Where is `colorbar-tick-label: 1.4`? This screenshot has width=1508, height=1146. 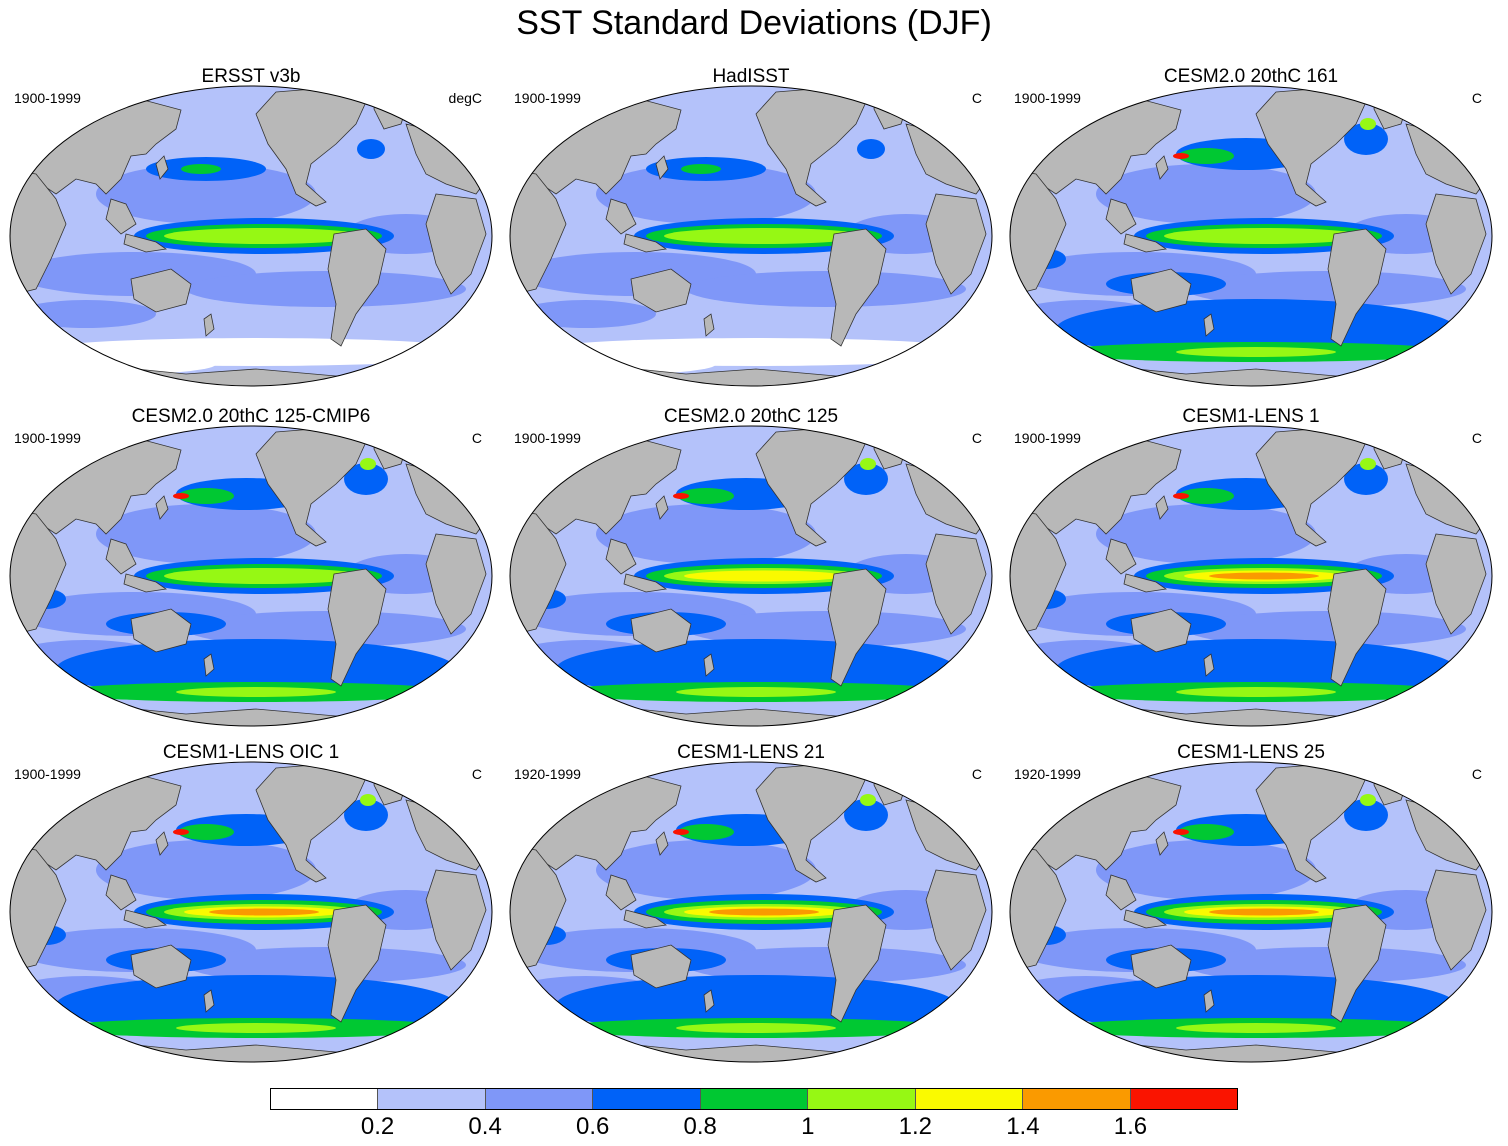
colorbar-tick-label: 1.4 is located at coordinates (1023, 1126).